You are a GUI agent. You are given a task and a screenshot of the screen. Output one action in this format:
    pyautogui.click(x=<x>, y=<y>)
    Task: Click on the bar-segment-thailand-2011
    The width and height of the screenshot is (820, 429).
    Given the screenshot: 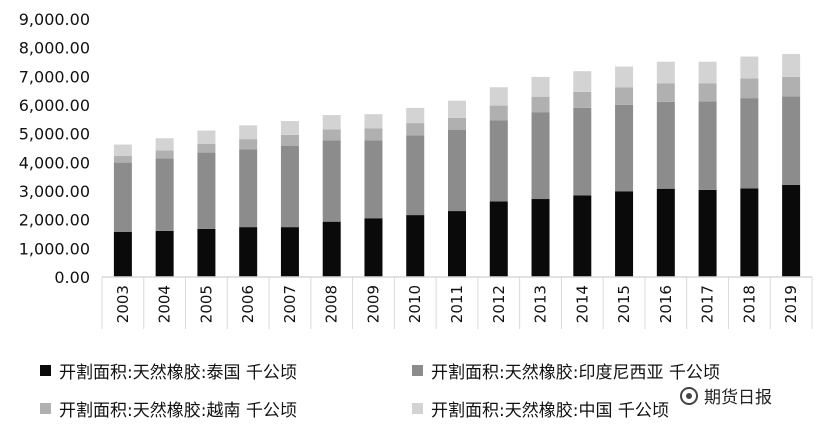 What is the action you would take?
    pyautogui.click(x=457, y=244)
    